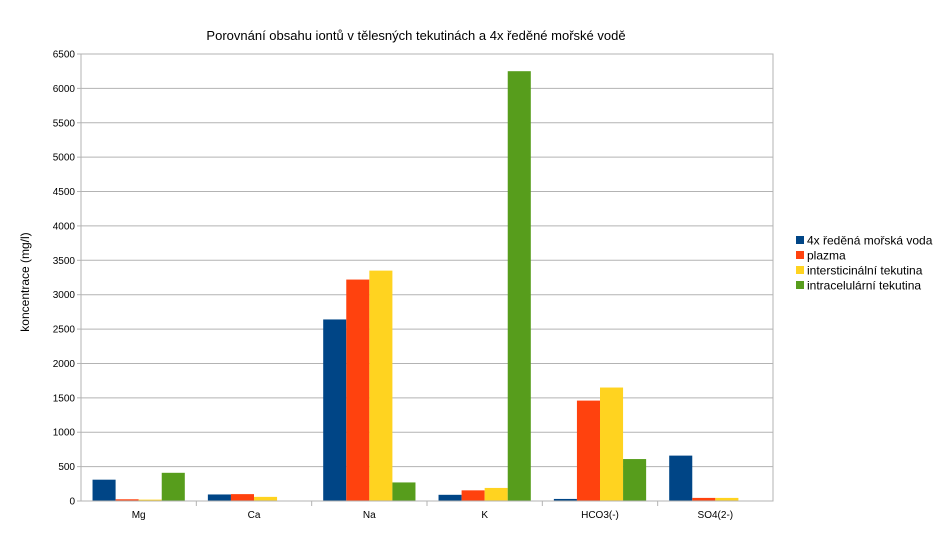 The width and height of the screenshot is (943, 535). Describe the element at coordinates (139, 515) in the screenshot. I see `x-tick-label: Mg` at that location.